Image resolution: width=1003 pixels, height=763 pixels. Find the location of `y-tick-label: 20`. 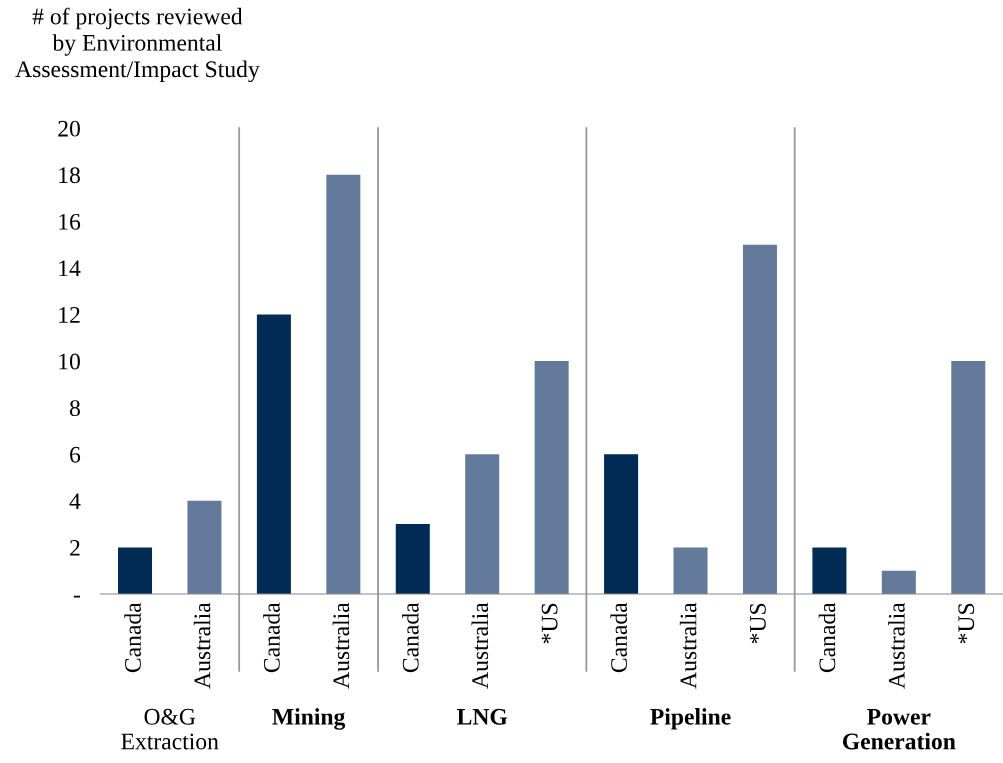

y-tick-label: 20 is located at coordinates (69, 128).